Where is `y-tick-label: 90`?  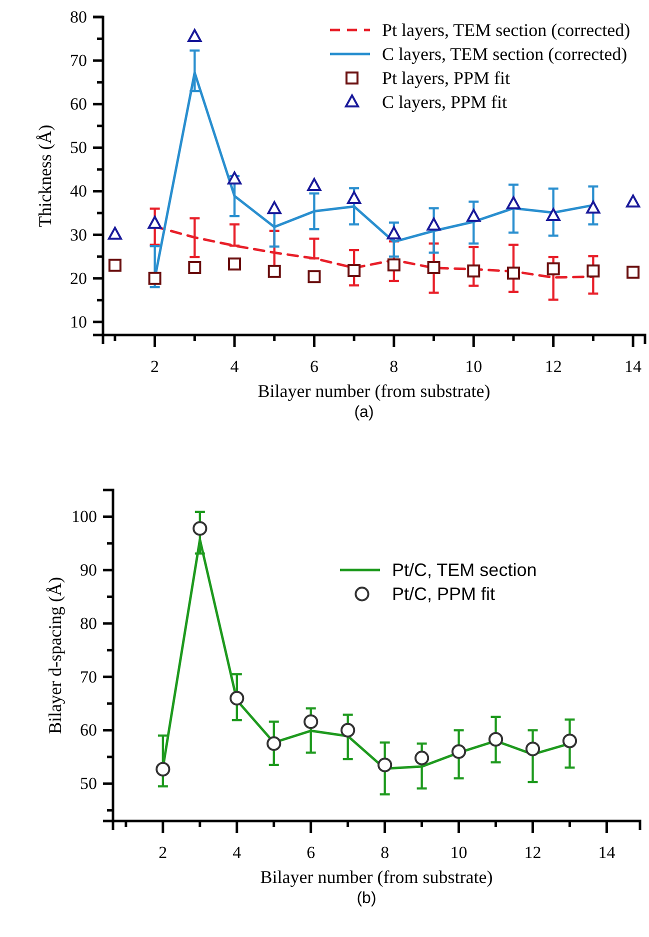
y-tick-label: 90 is located at coordinates (88, 570).